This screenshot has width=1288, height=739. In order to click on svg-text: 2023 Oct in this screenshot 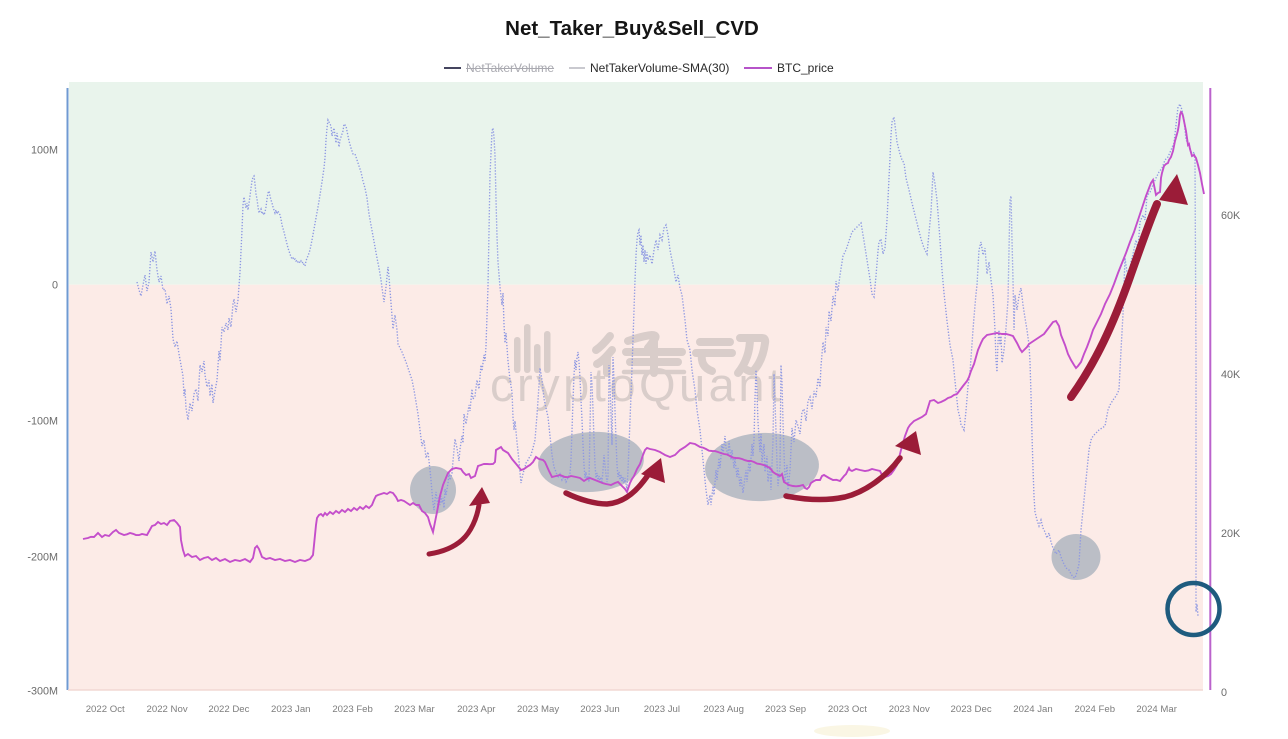, I will do `click(847, 709)`.